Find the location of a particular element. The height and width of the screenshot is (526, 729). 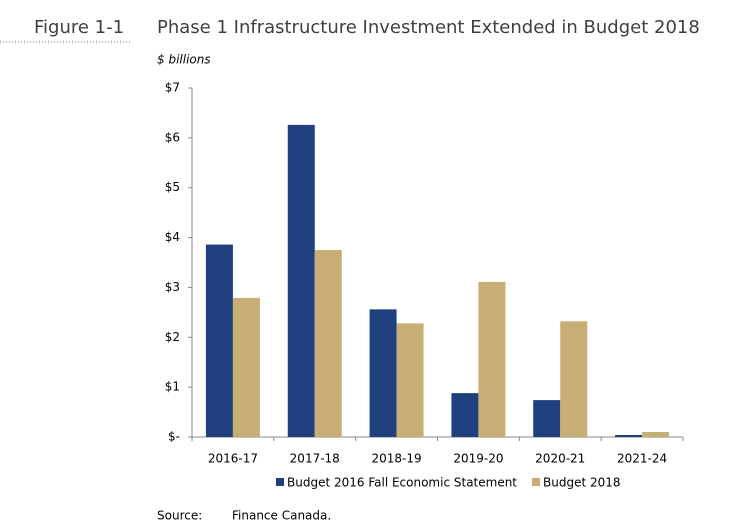

legend-label: Budget 2016 Fall Economic Statement is located at coordinates (402, 483).